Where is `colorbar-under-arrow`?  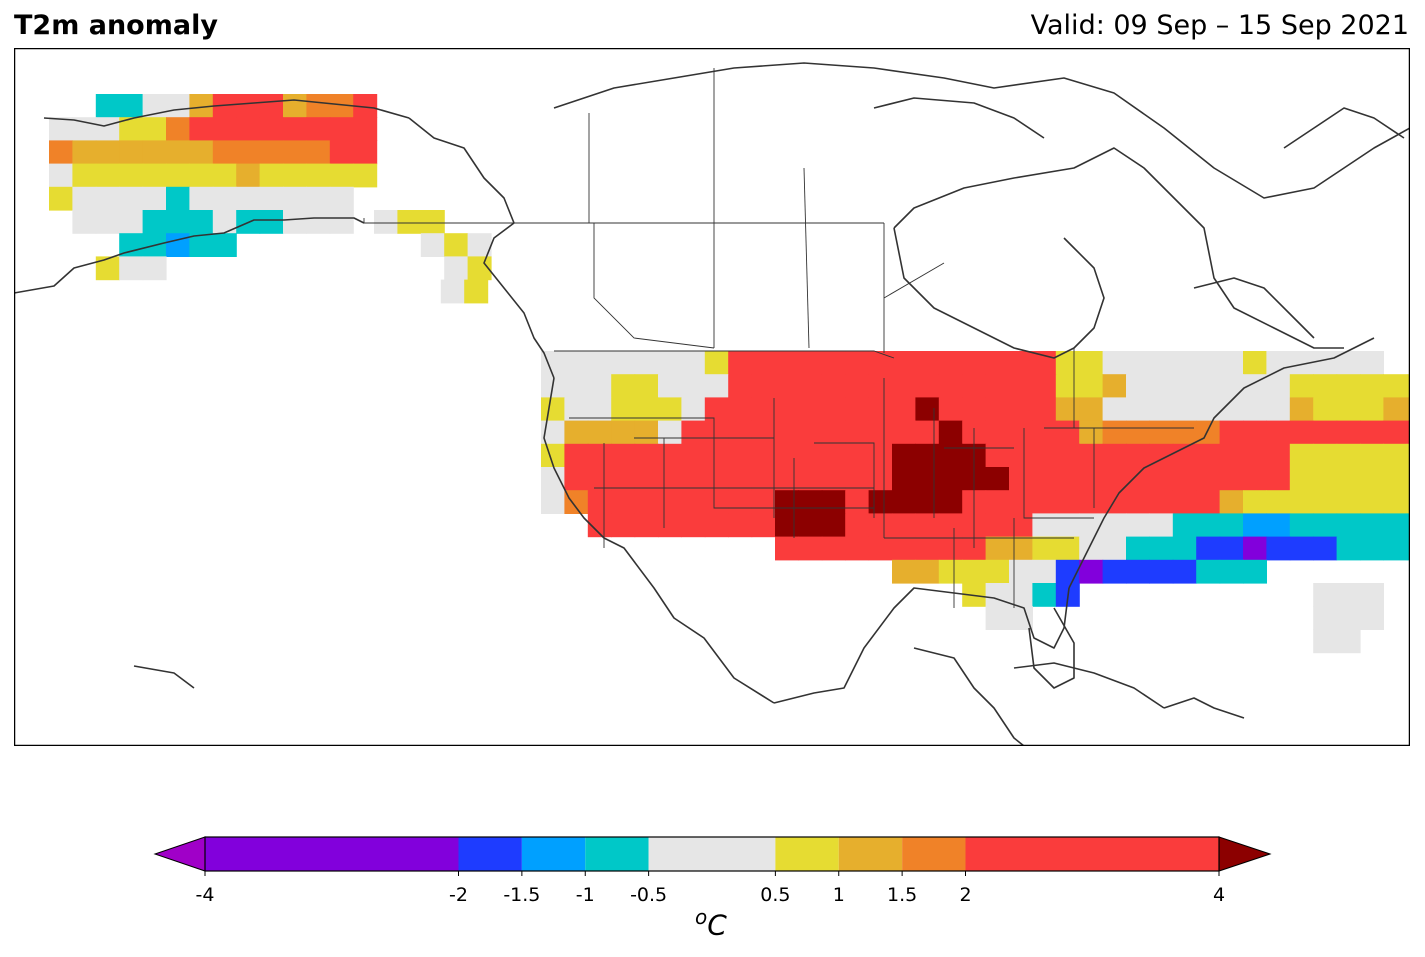
colorbar-under-arrow is located at coordinates (179, 854).